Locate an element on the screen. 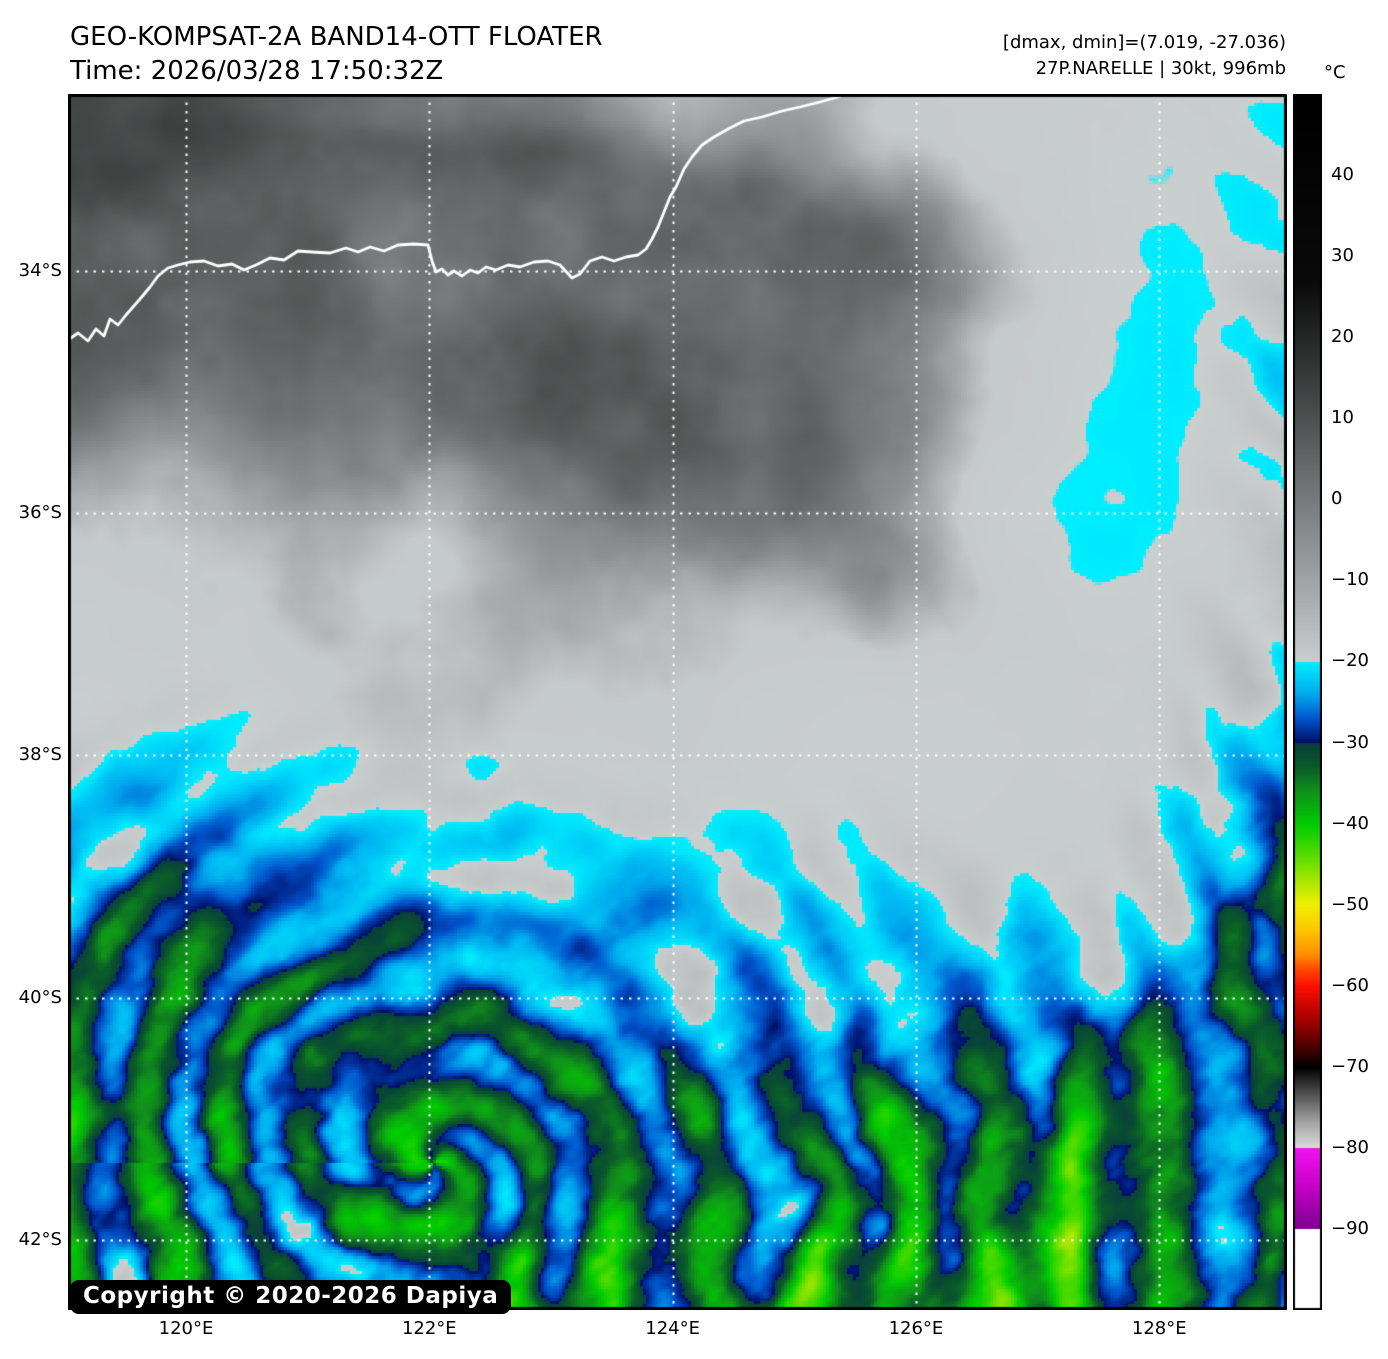  lon-tick-label: 126°E is located at coordinates (916, 1328).